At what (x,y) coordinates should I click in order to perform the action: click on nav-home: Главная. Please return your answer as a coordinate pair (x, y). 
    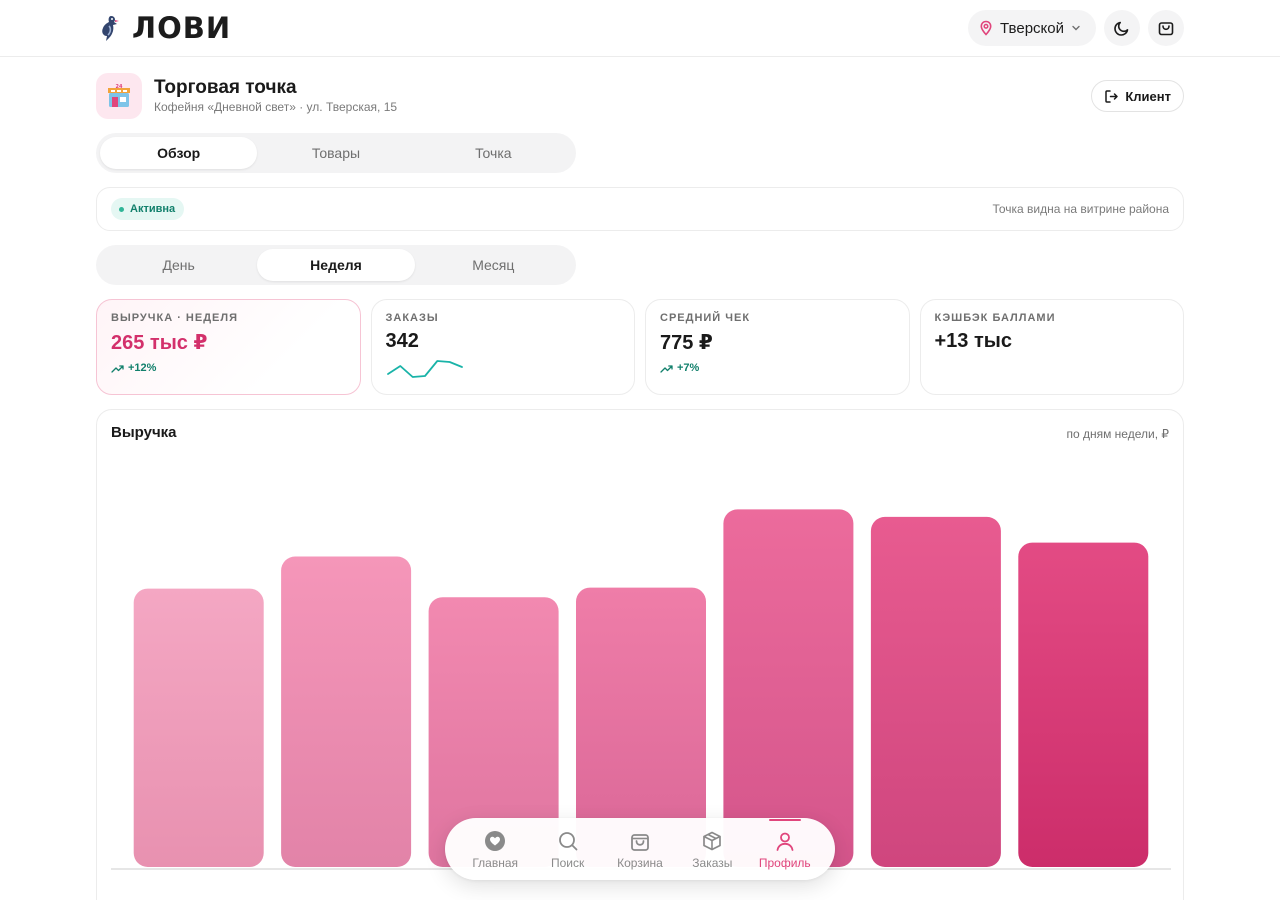
    Looking at the image, I should click on (495, 849).